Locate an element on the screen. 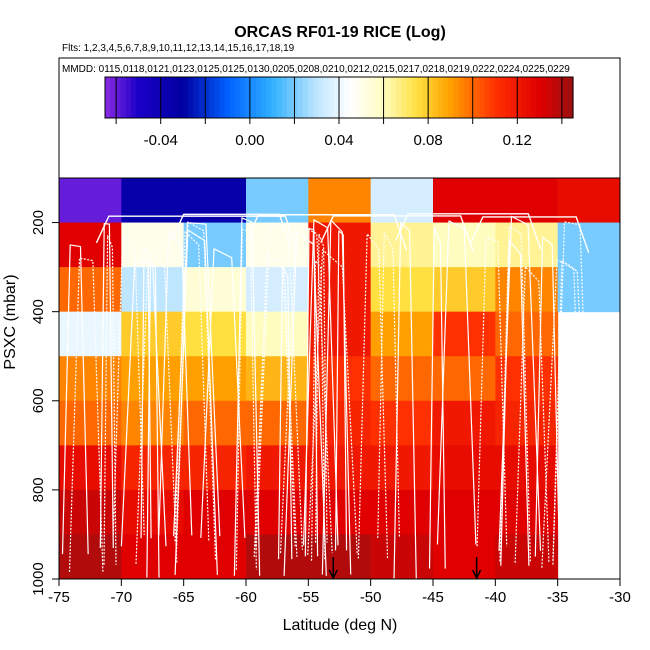  x-tick-label: -45 is located at coordinates (433, 597).